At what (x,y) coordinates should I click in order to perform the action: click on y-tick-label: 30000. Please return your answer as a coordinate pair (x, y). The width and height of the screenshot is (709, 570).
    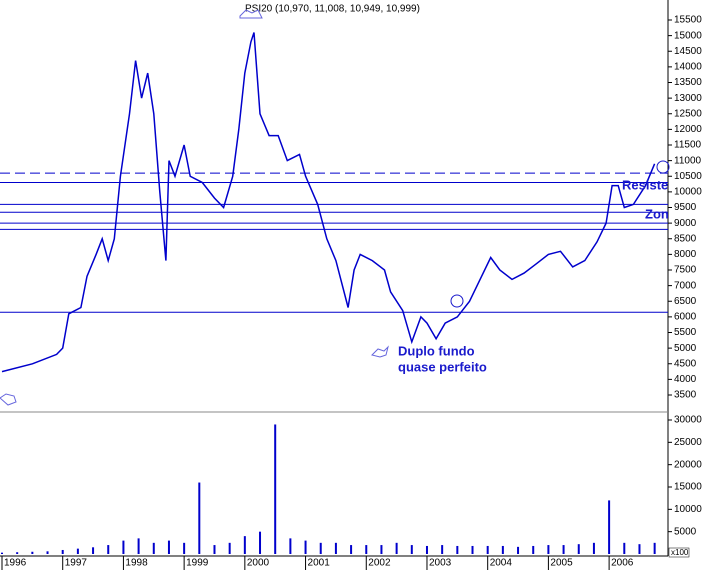
    Looking at the image, I should click on (688, 420).